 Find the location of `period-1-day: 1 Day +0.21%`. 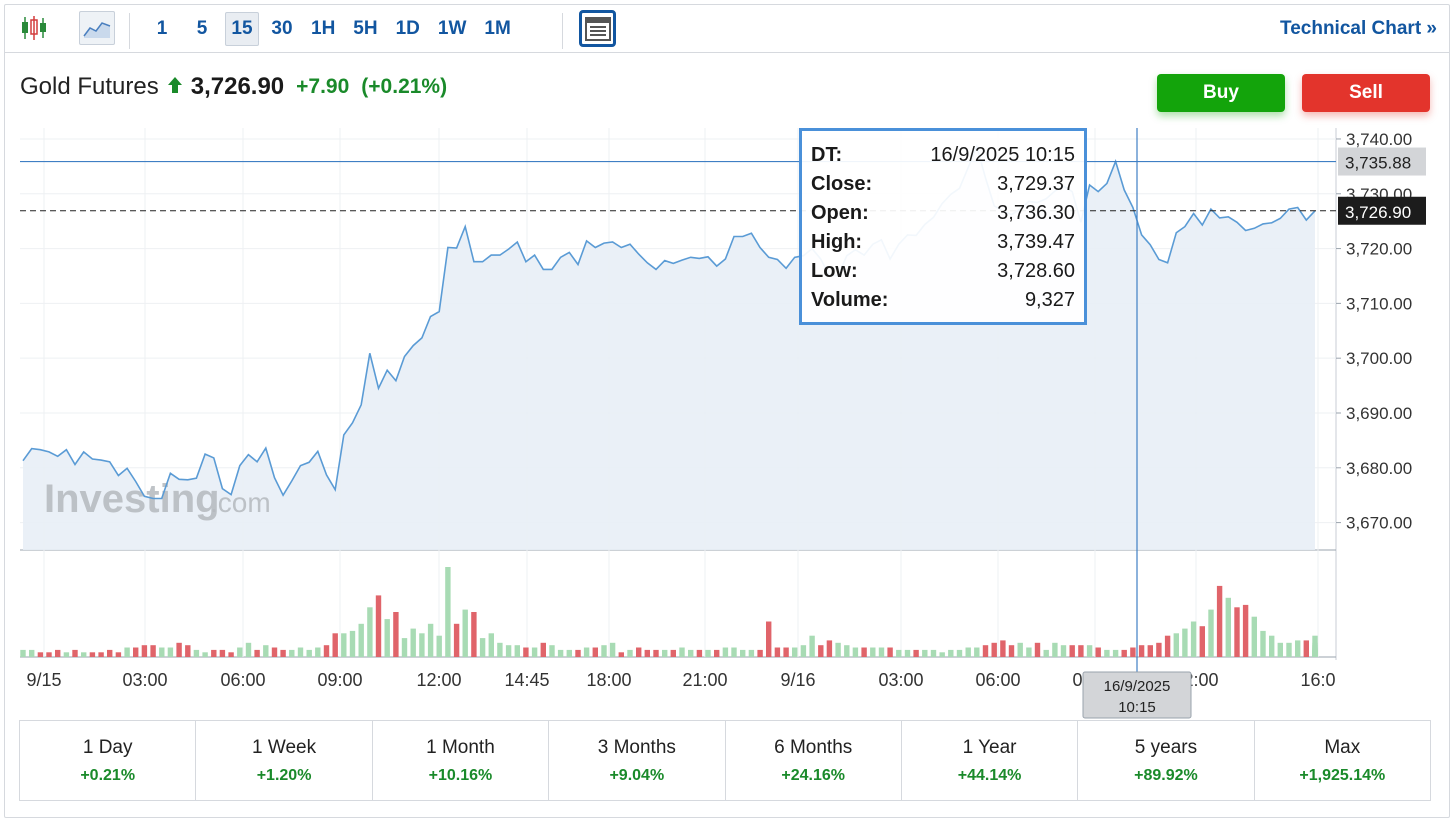

period-1-day: 1 Day +0.21% is located at coordinates (108, 760).